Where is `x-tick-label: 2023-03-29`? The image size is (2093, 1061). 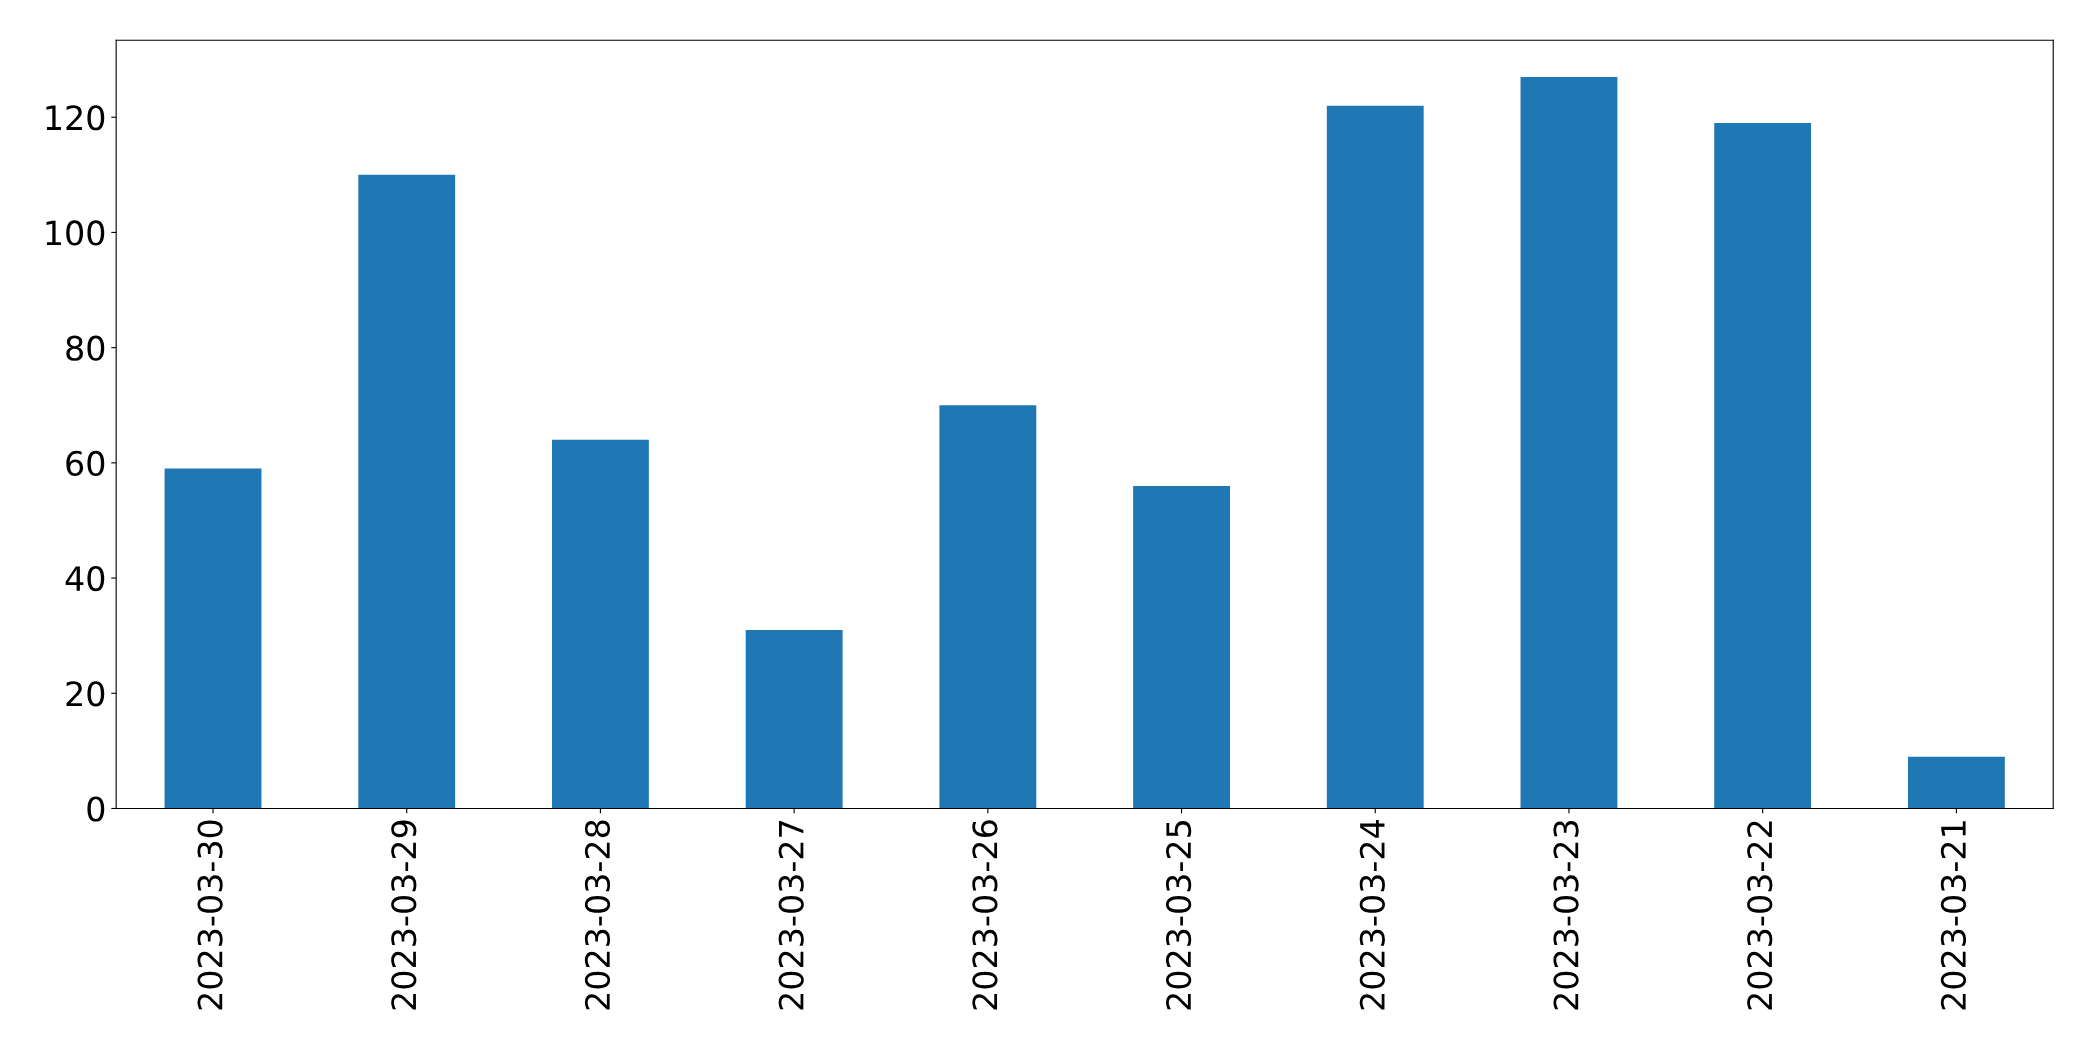
x-tick-label: 2023-03-29 is located at coordinates (404, 915).